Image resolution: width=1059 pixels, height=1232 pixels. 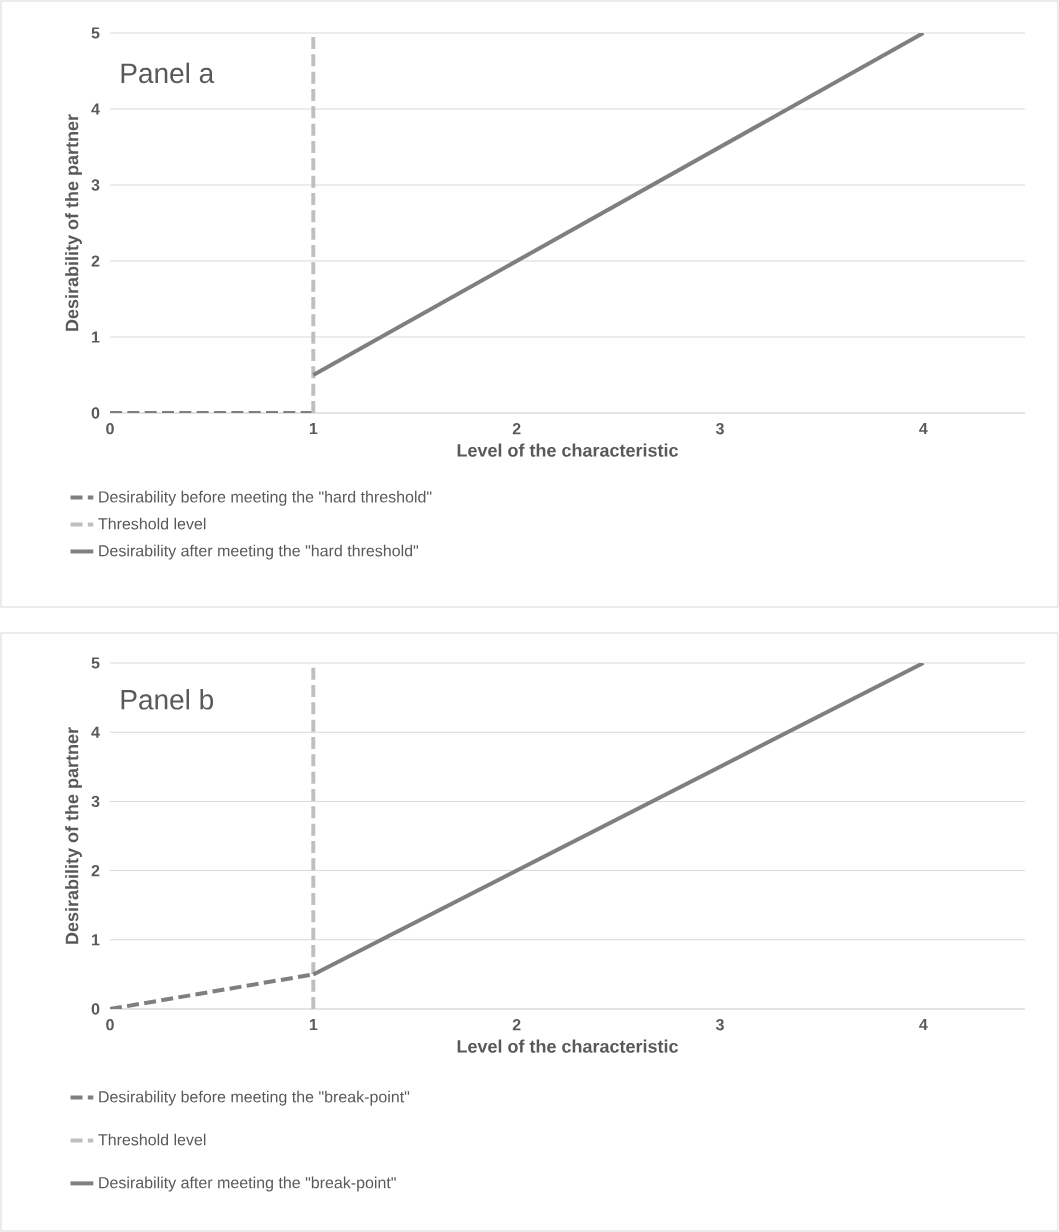 I want to click on legend-label: Desirability before meeting the "hard threshold", so click(x=265, y=498).